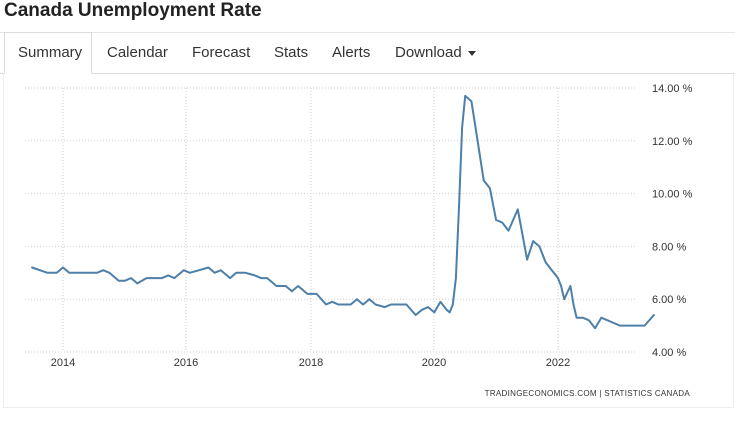 This screenshot has height=427, width=735. What do you see at coordinates (471, 53) in the screenshot?
I see `chevron-down-icon` at bounding box center [471, 53].